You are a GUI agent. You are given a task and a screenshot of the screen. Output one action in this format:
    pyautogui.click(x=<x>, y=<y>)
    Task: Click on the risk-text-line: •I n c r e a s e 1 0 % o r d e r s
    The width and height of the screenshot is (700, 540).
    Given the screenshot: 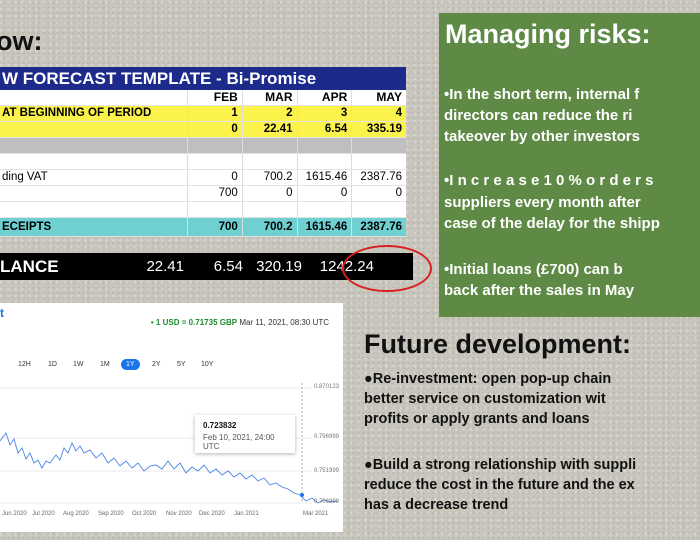 What is the action you would take?
    pyautogui.click(x=549, y=180)
    